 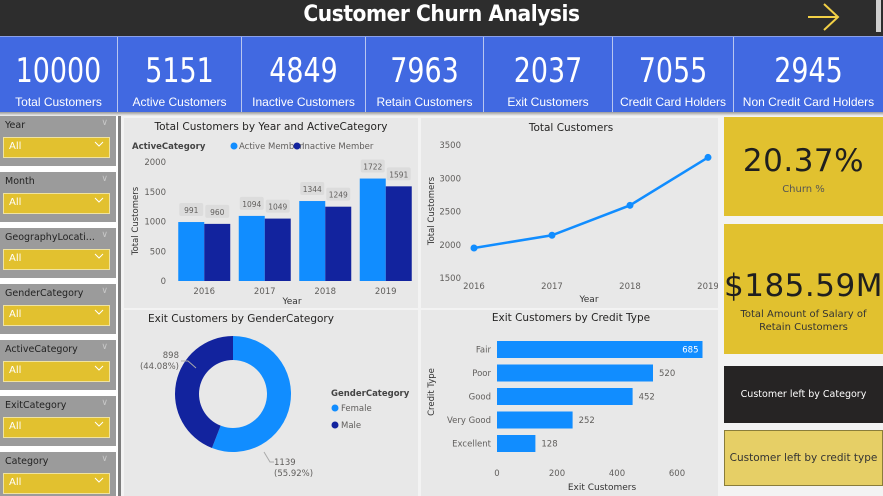 I want to click on y-tick-label: 3000, so click(x=450, y=179).